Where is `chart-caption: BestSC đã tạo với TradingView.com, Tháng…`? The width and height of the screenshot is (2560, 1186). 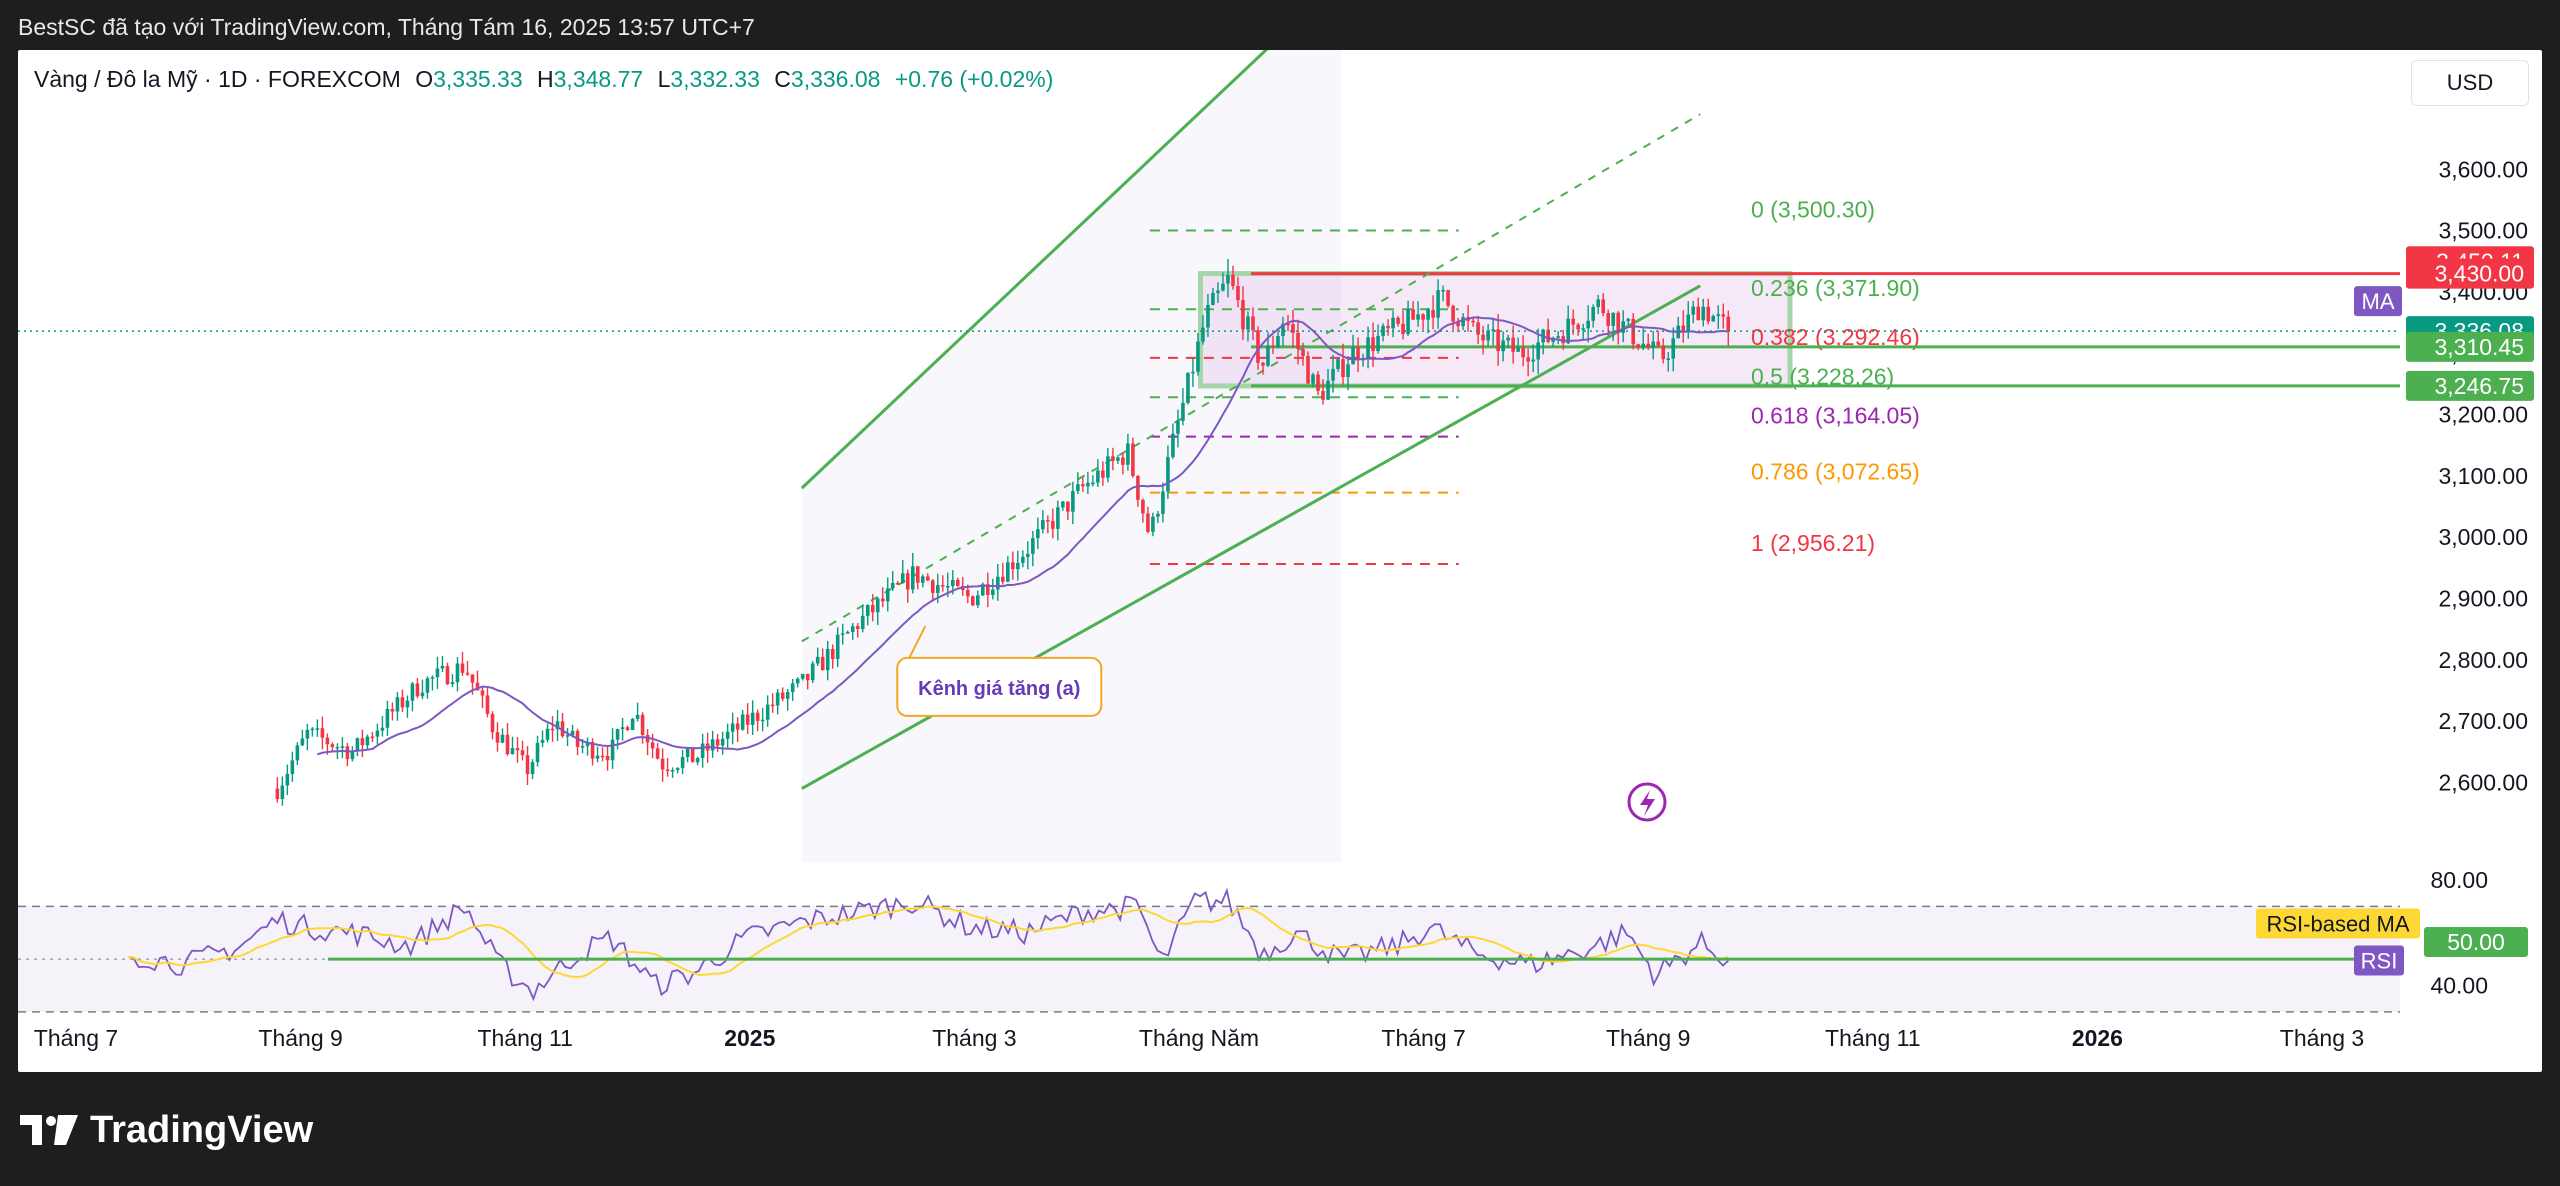 chart-caption: BestSC đã tạo với TradingView.com, Tháng… is located at coordinates (386, 27).